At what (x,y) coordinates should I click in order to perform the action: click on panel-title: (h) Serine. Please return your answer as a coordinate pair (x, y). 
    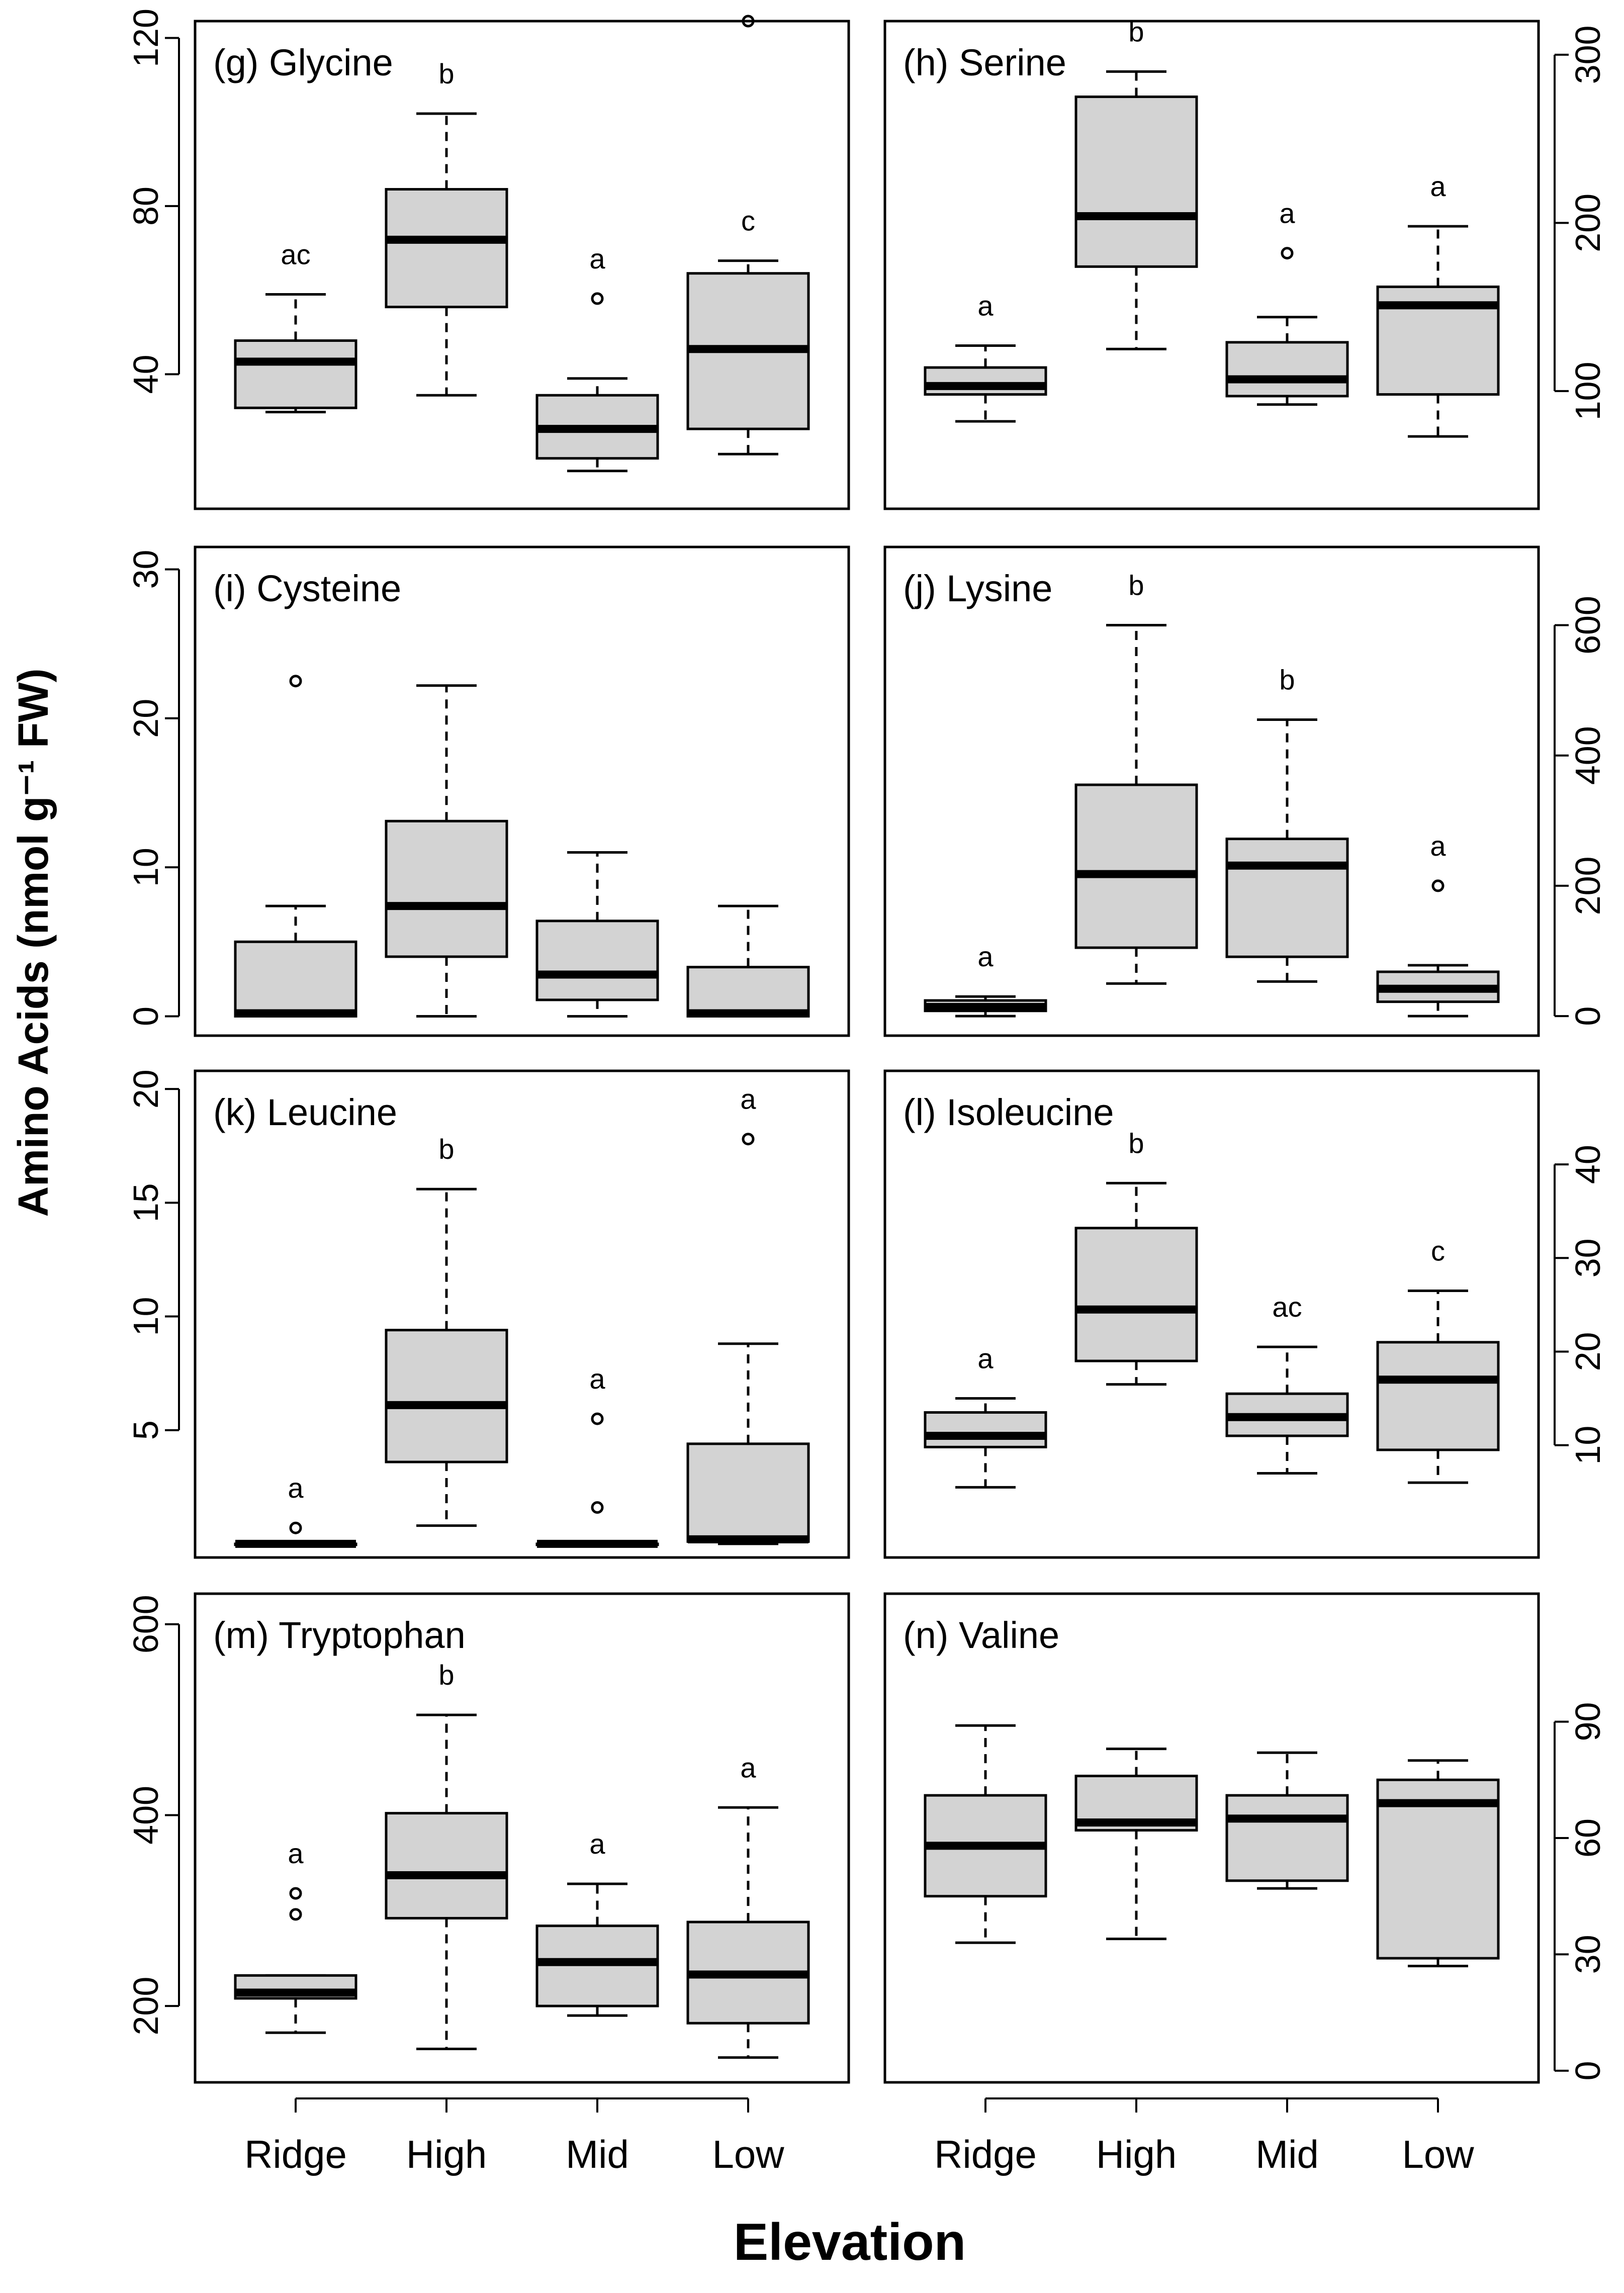
    Looking at the image, I should click on (985, 62).